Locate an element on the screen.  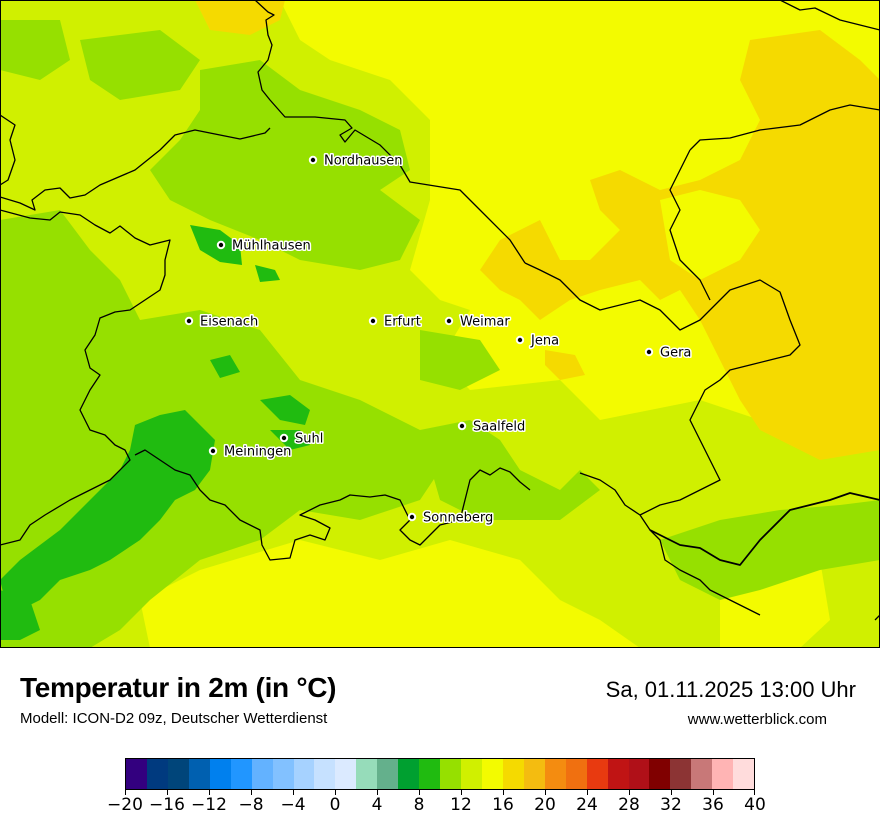
city-jena: Jena is located at coordinates (538, 341).